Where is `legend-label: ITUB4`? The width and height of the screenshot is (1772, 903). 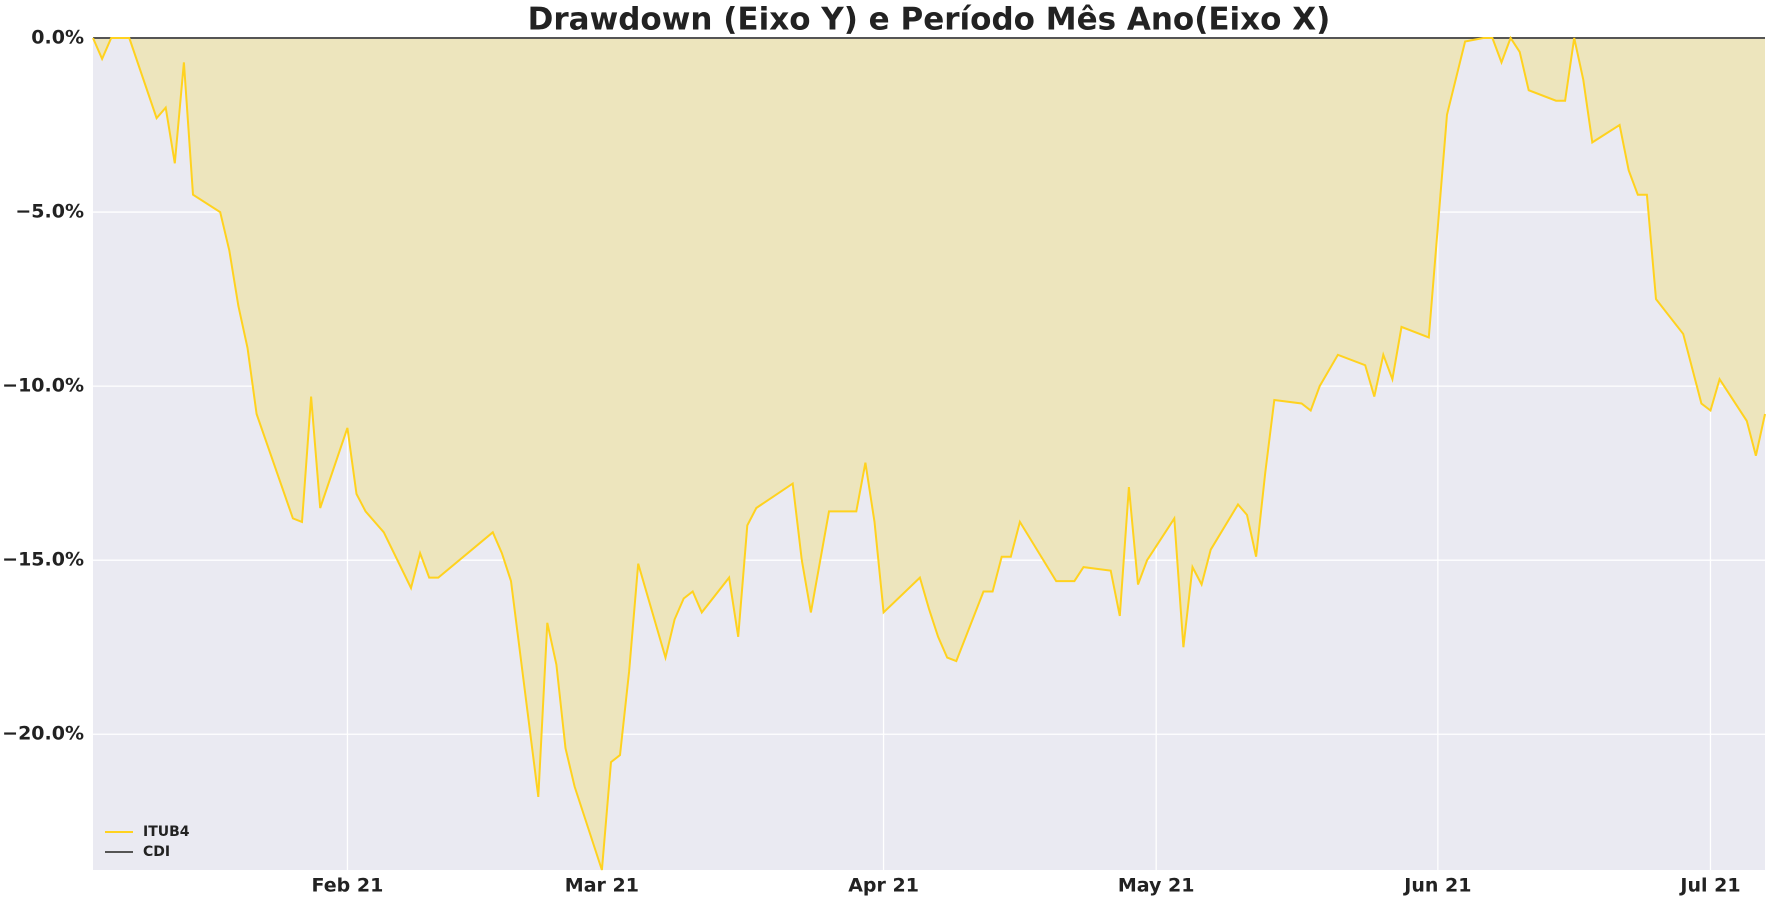 legend-label: ITUB4 is located at coordinates (166, 832).